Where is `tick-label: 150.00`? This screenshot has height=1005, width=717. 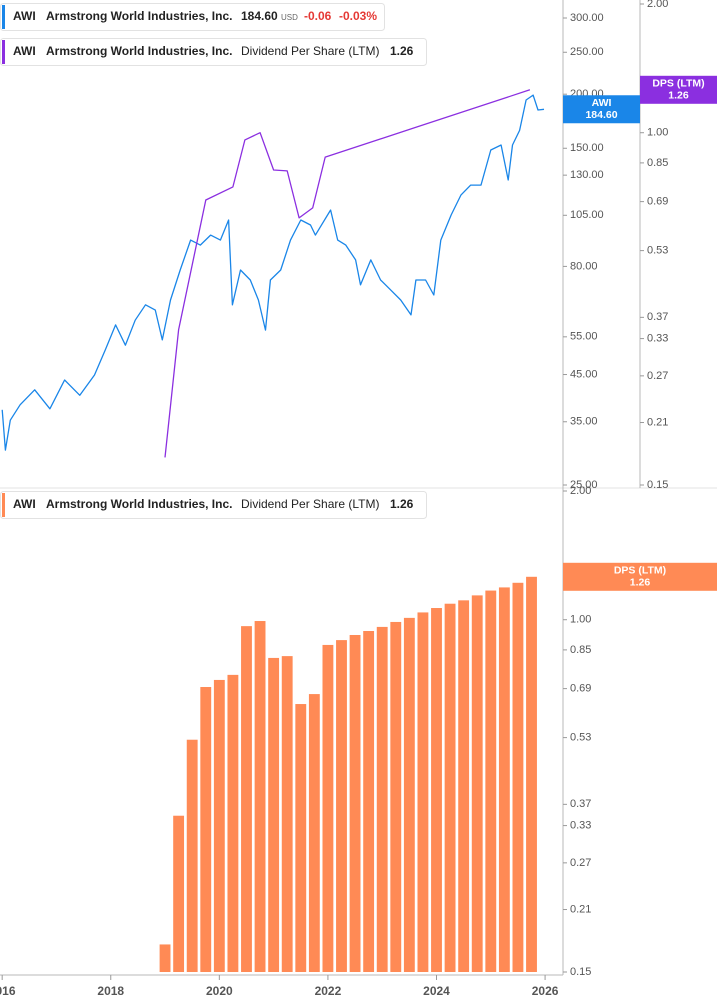
tick-label: 150.00 is located at coordinates (587, 148).